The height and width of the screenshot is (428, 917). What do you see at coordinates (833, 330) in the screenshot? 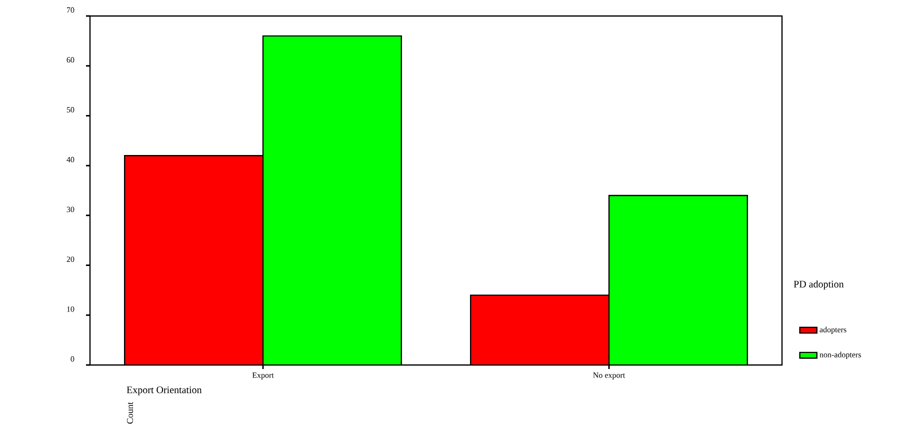
I see `legend-label: adopters` at bounding box center [833, 330].